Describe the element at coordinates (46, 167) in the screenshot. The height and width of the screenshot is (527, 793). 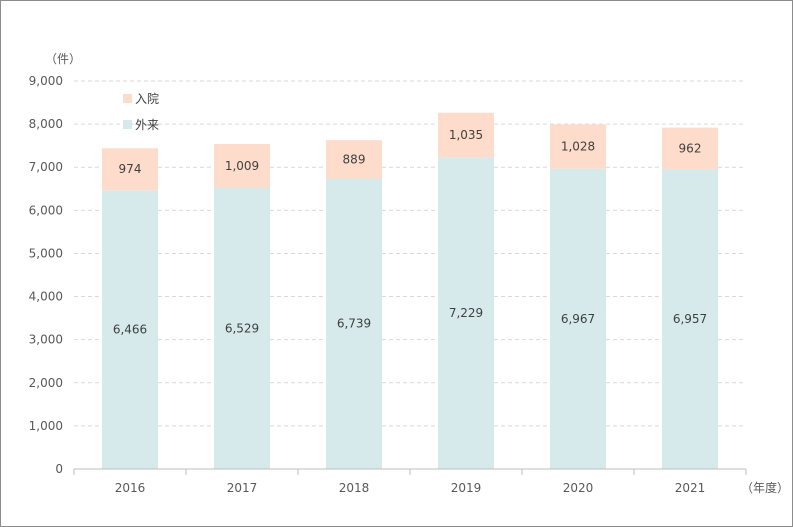
I see `y-tick-label: 7,000` at that location.